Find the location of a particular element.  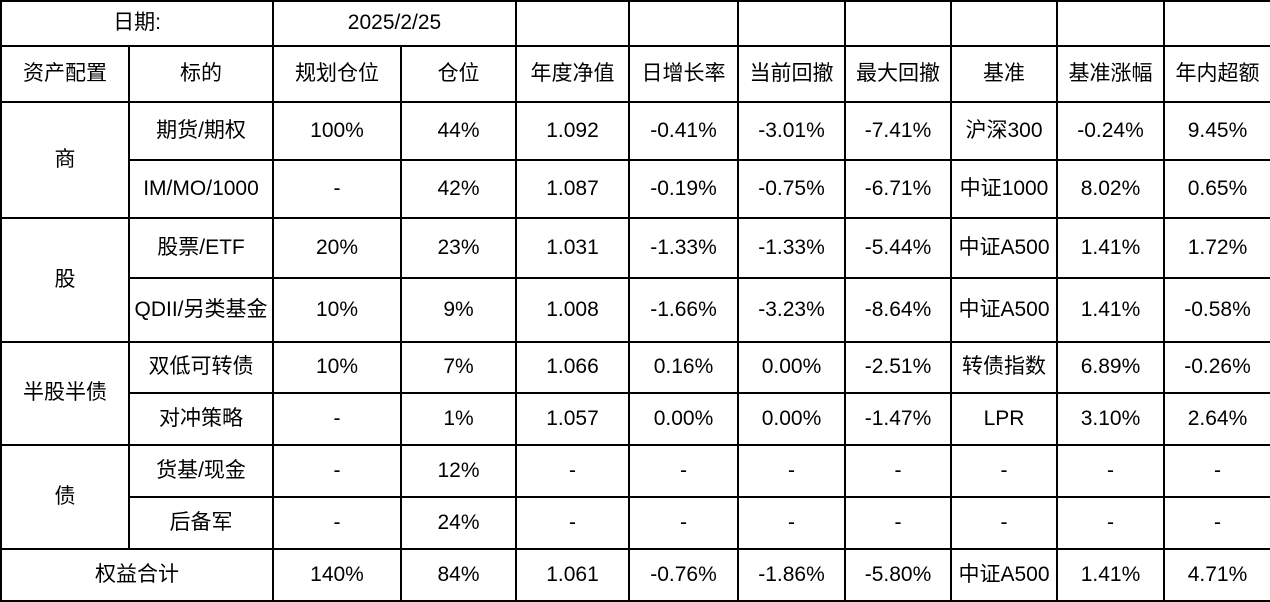

cell-annual-nav: 1.008 is located at coordinates (572, 310).